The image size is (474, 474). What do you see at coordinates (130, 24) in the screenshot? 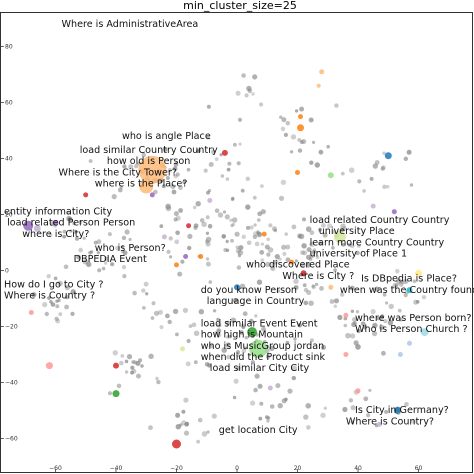
I see `annotation-label: Where is AdministrativeArea` at bounding box center [130, 24].